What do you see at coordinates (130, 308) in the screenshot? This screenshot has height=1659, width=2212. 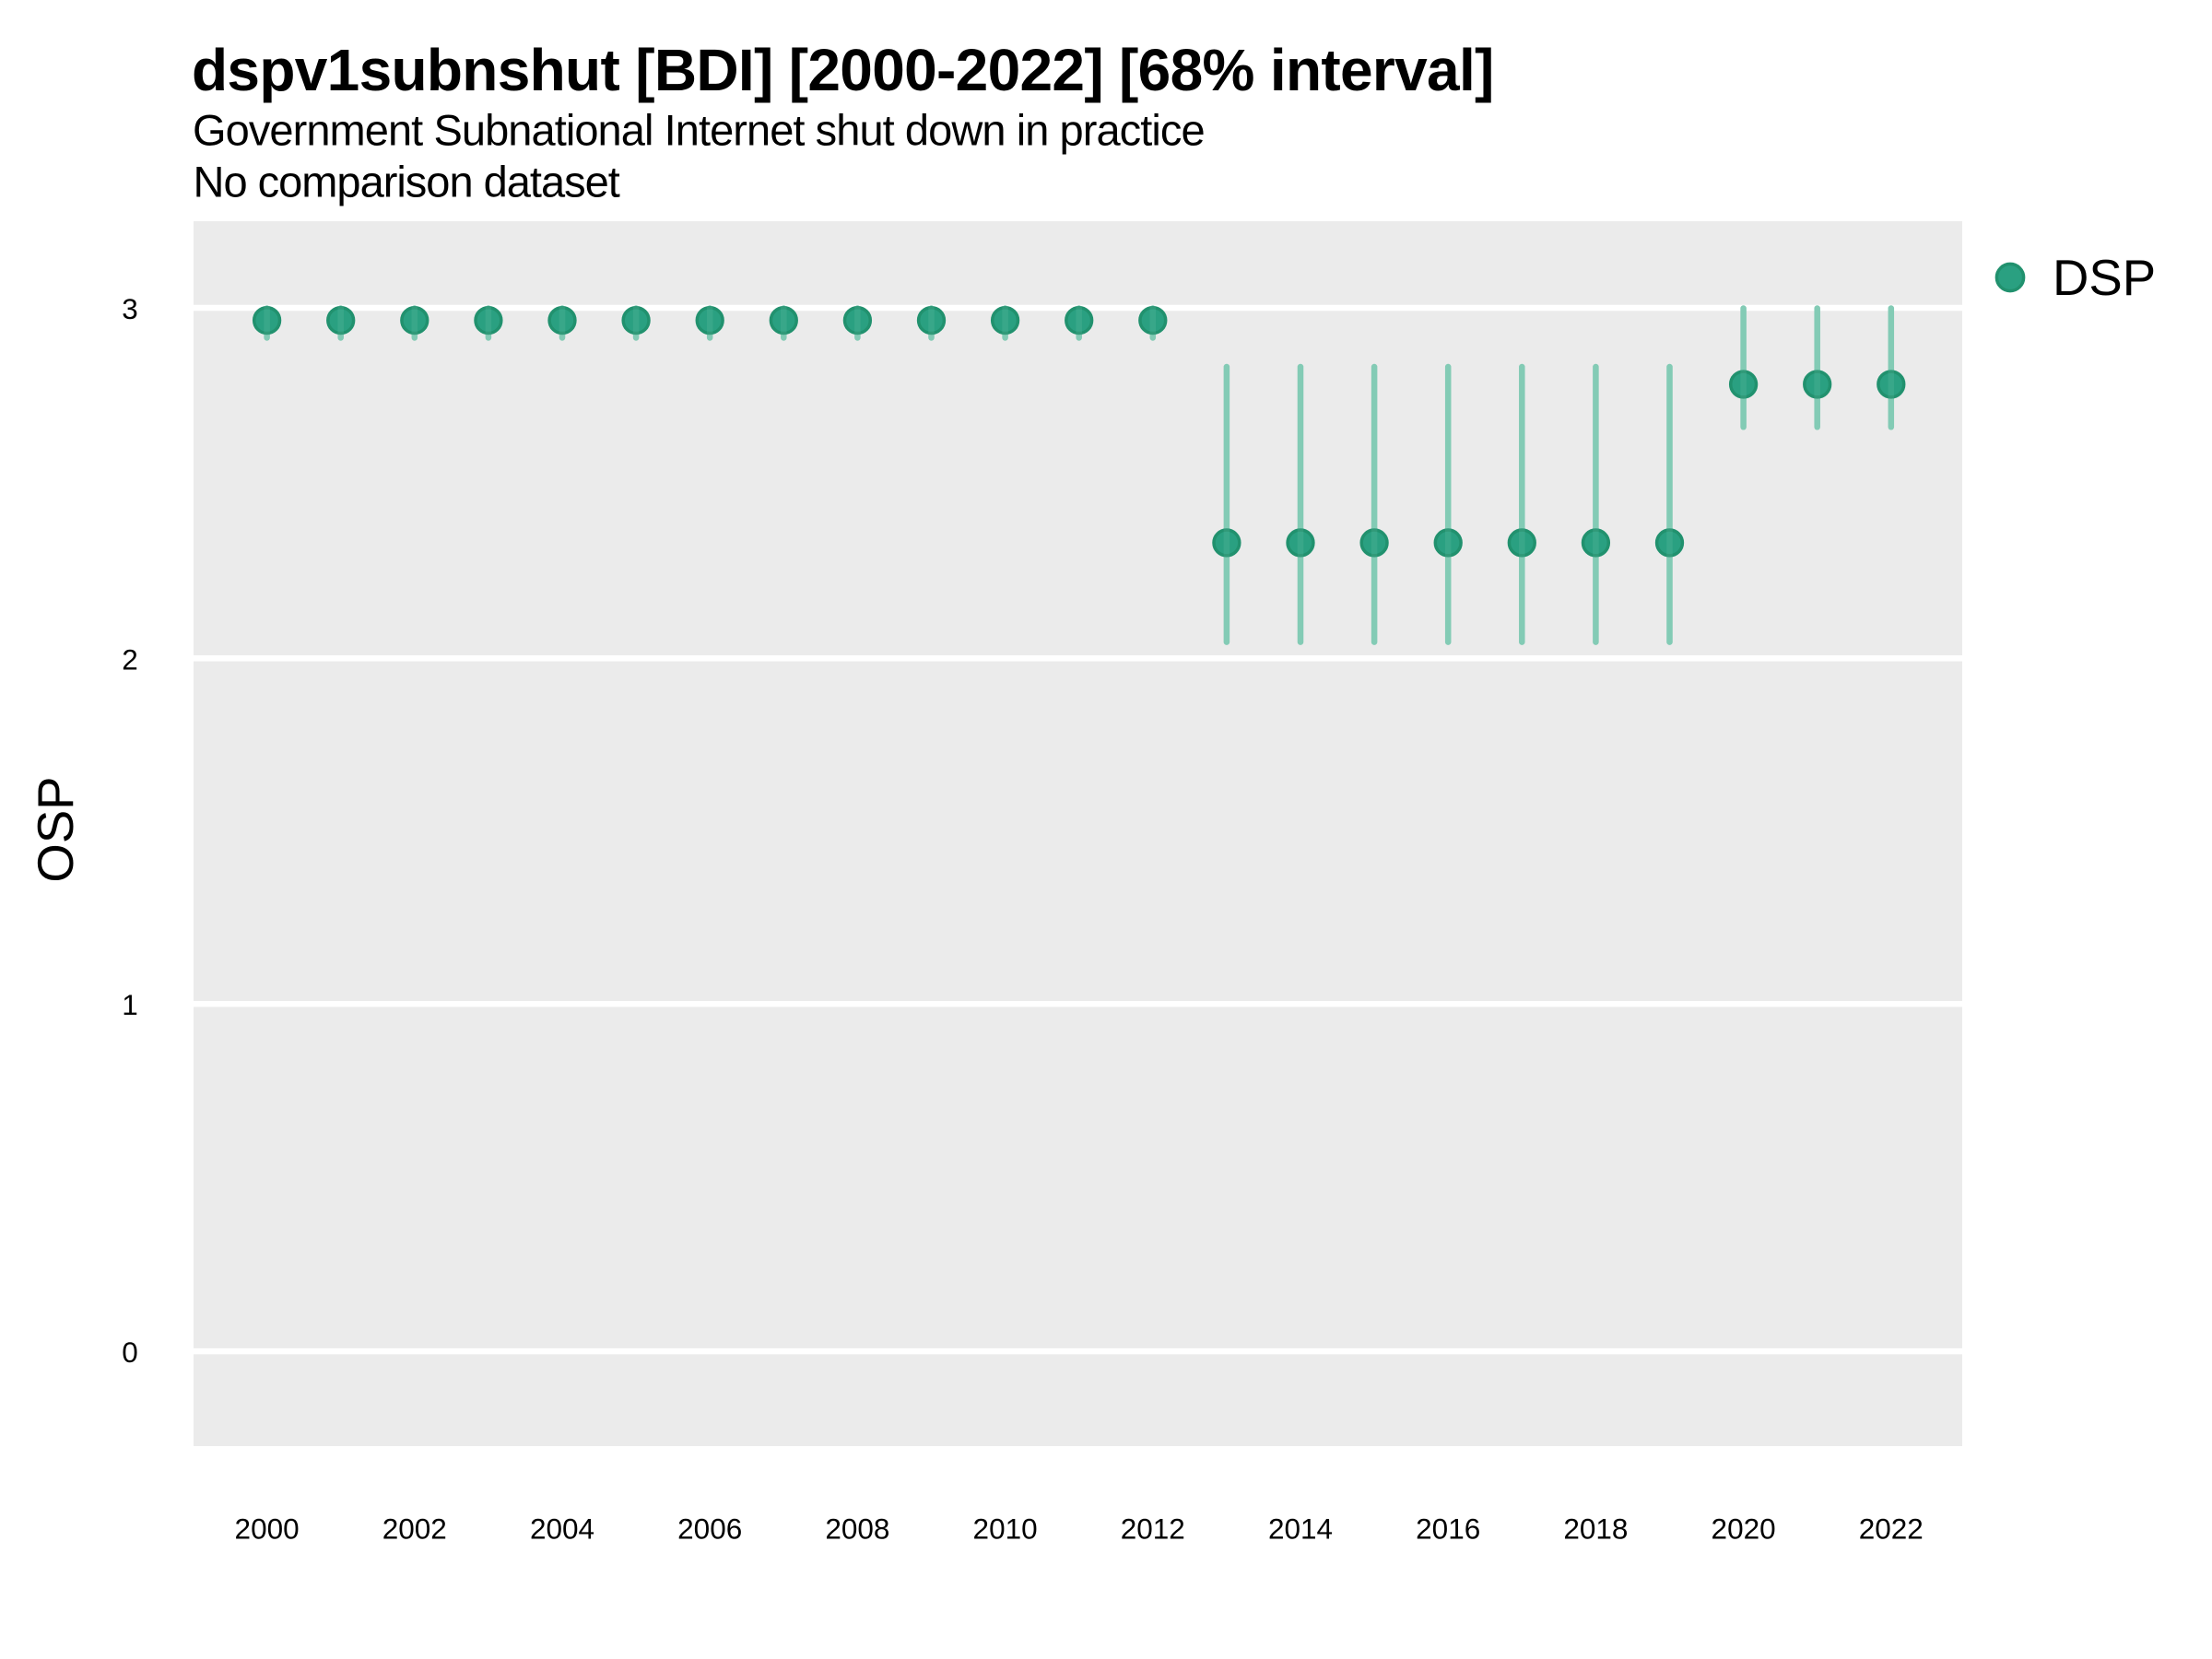 I see `svg-text: 3` at bounding box center [130, 308].